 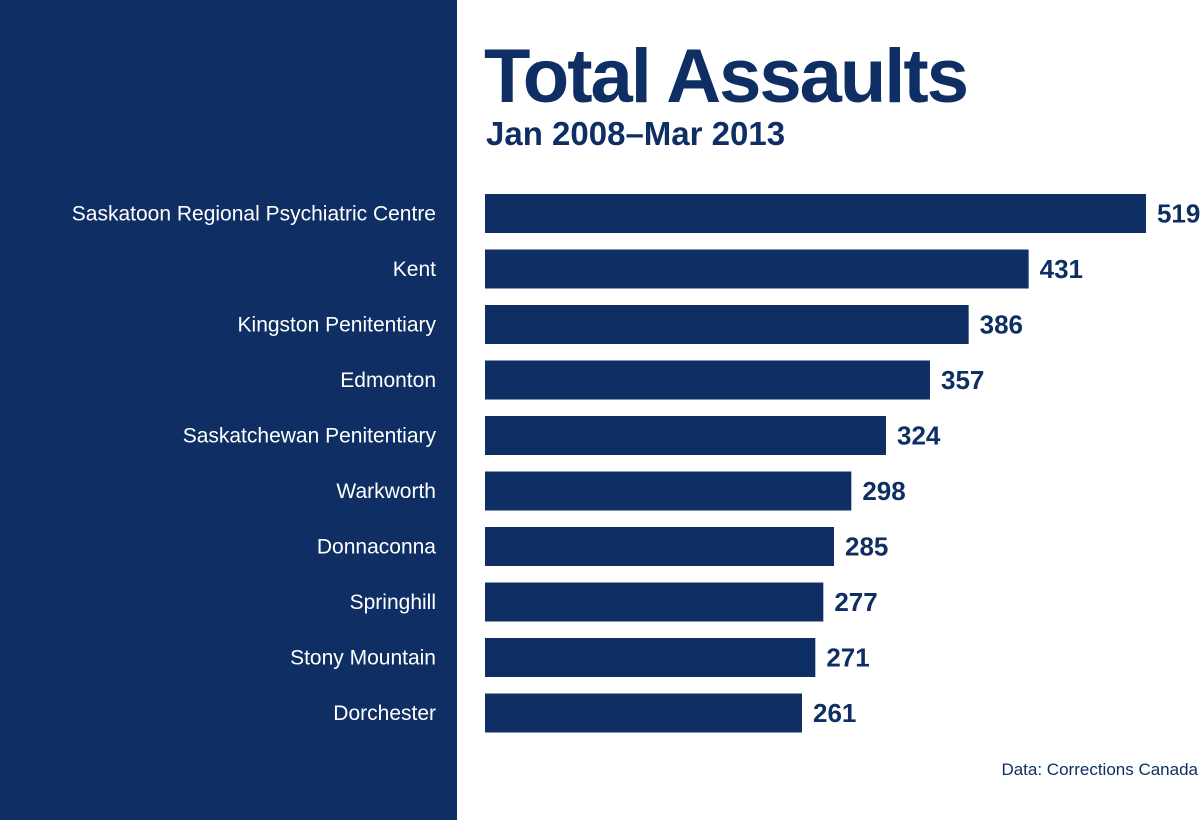 I want to click on category-label: Springhill, so click(x=393, y=602).